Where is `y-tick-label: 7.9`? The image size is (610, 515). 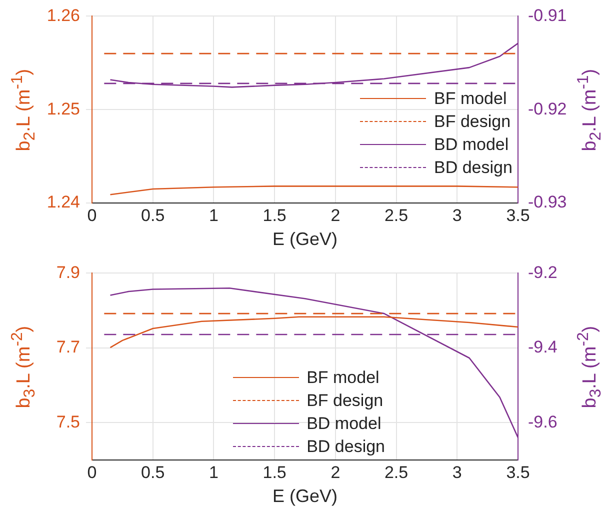
y-tick-label: 7.9 is located at coordinates (68, 272).